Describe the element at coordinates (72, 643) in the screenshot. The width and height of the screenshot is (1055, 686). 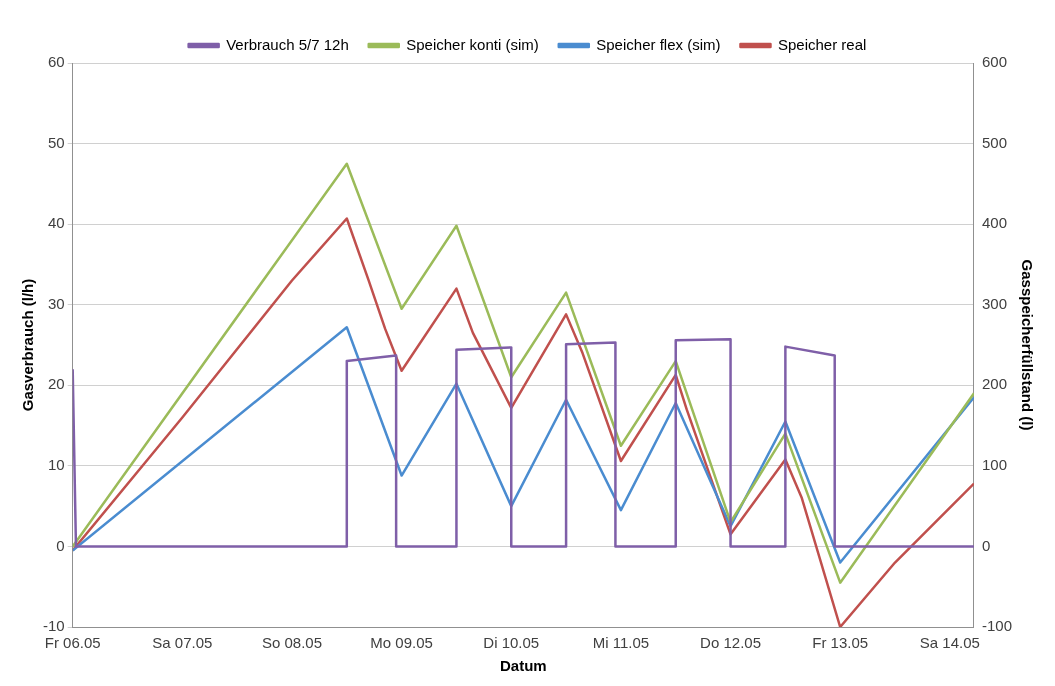
I see `x-tick-label: Fr 06.05` at that location.